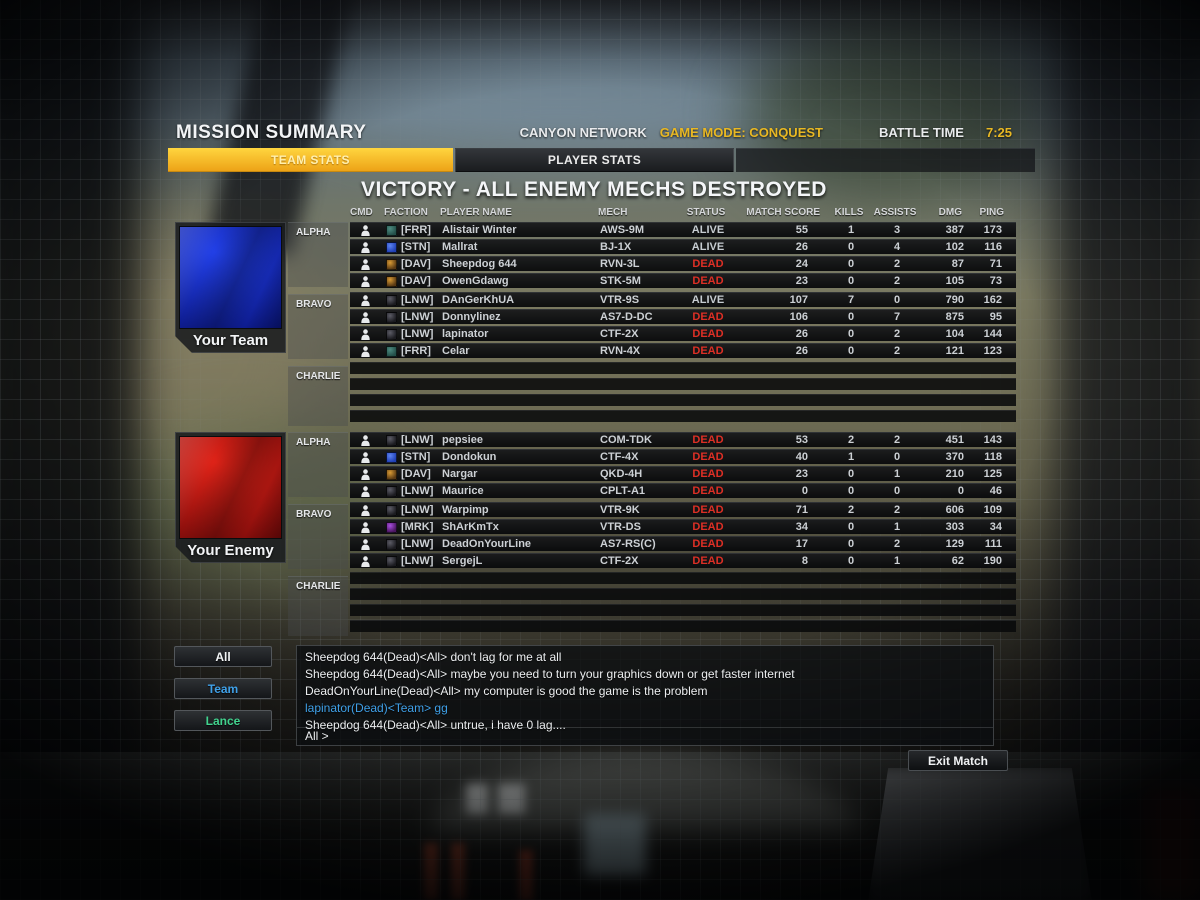 The image size is (1200, 900). What do you see at coordinates (465, 510) in the screenshot?
I see `player-name: Warpimp` at bounding box center [465, 510].